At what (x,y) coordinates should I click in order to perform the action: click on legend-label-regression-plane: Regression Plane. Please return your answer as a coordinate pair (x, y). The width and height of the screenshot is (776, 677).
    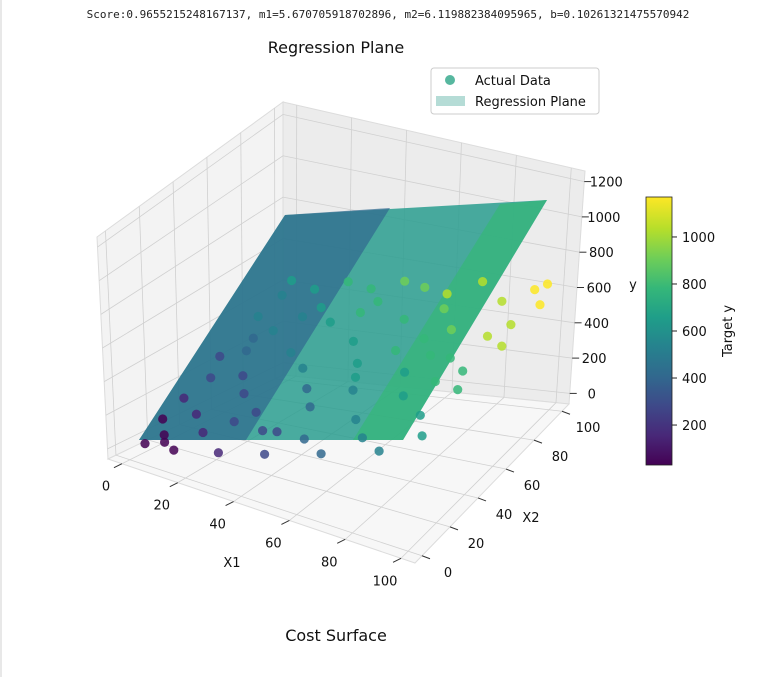
    Looking at the image, I should click on (530, 102).